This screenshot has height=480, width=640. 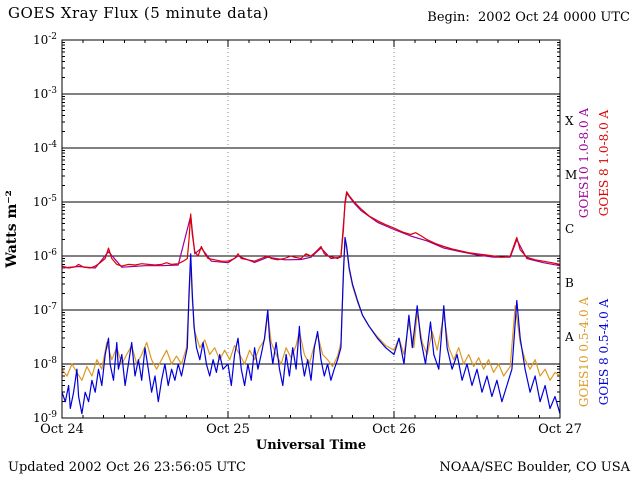 I want to click on flare-class-letter-x: X, so click(x=569, y=121).